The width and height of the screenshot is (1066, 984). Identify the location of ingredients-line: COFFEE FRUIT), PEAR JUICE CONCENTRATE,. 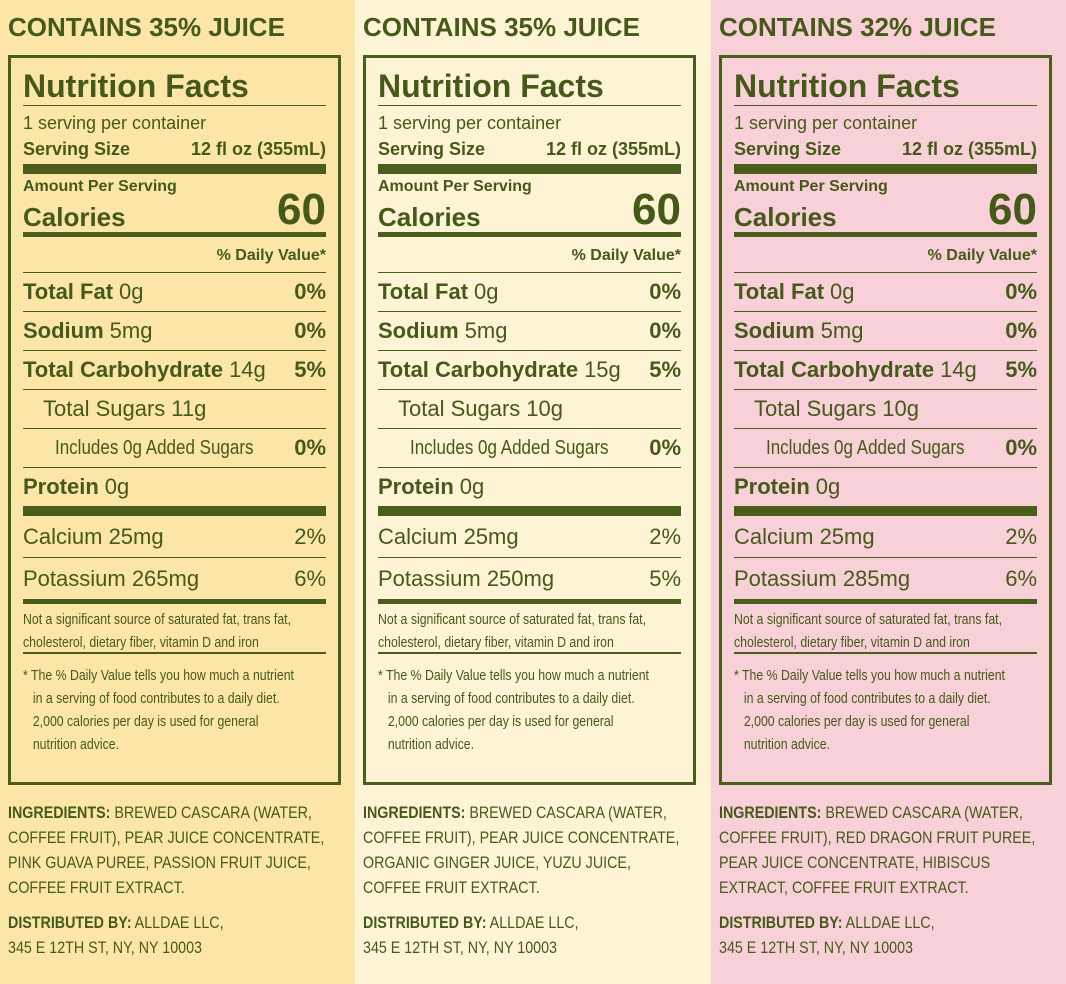
(521, 837).